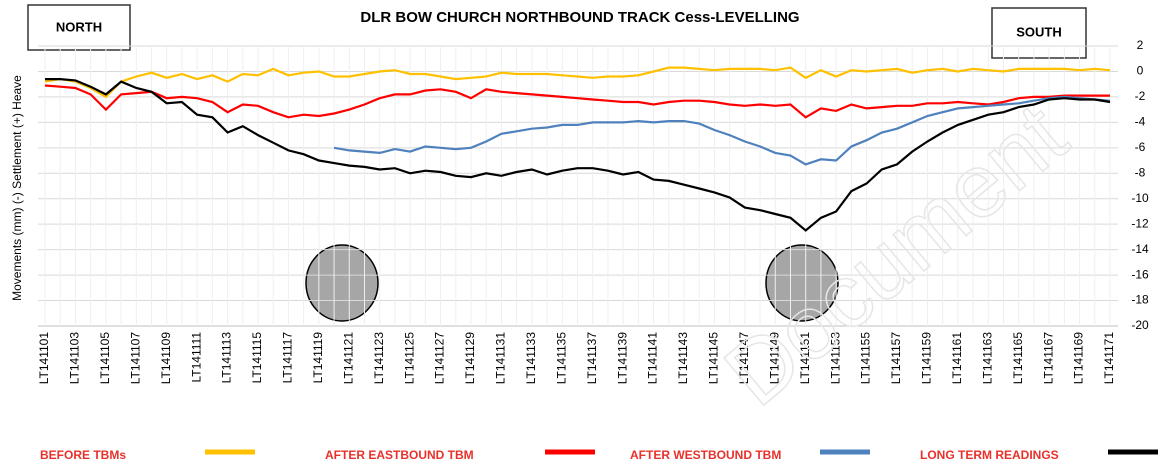 The width and height of the screenshot is (1159, 468). What do you see at coordinates (1140, 71) in the screenshot?
I see `y-tick-label: 0` at bounding box center [1140, 71].